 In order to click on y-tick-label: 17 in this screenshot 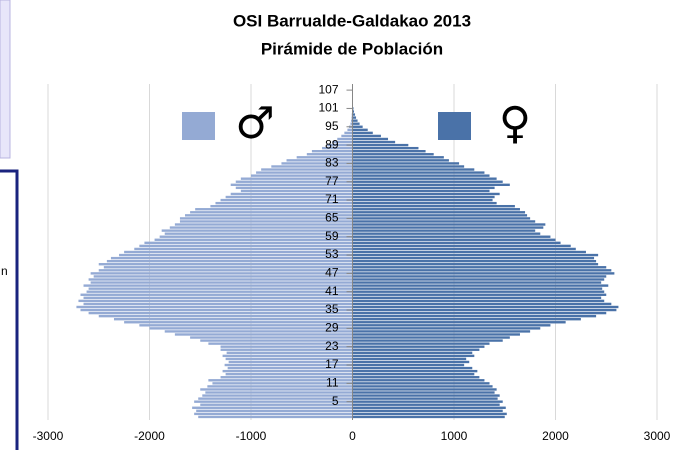, I will do `click(332, 364)`.